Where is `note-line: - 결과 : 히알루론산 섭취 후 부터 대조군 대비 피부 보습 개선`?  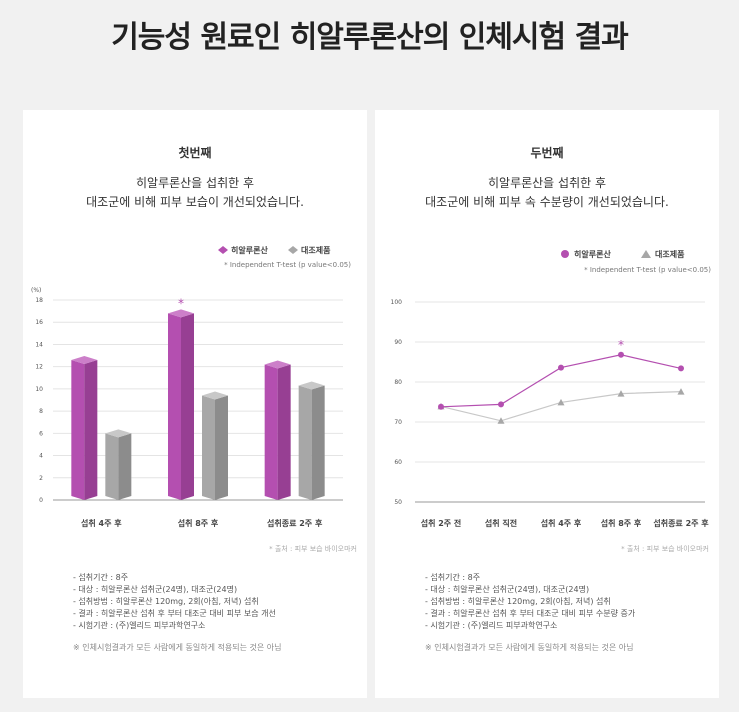
note-line: - 결과 : 히알루론산 섭취 후 부터 대조군 대비 피부 보습 개선 is located at coordinates (174, 613).